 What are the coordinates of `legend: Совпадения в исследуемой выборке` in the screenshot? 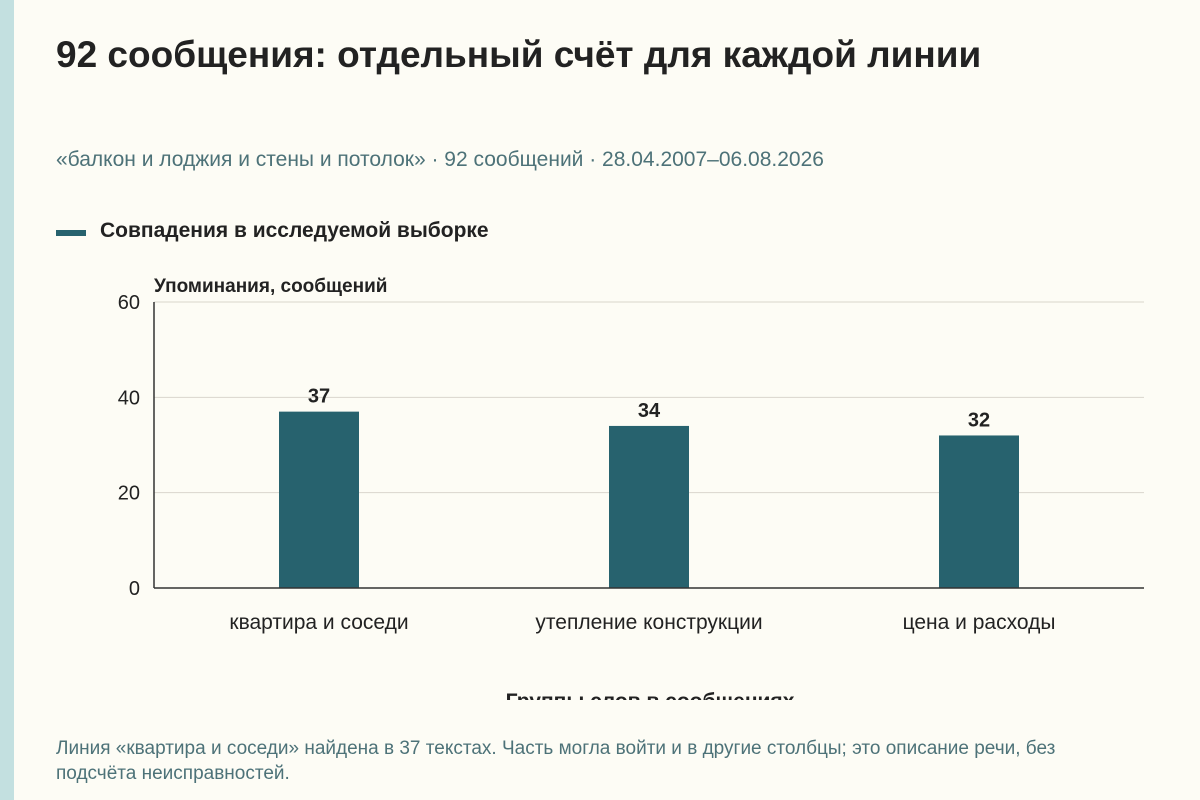 It's located at (272, 231).